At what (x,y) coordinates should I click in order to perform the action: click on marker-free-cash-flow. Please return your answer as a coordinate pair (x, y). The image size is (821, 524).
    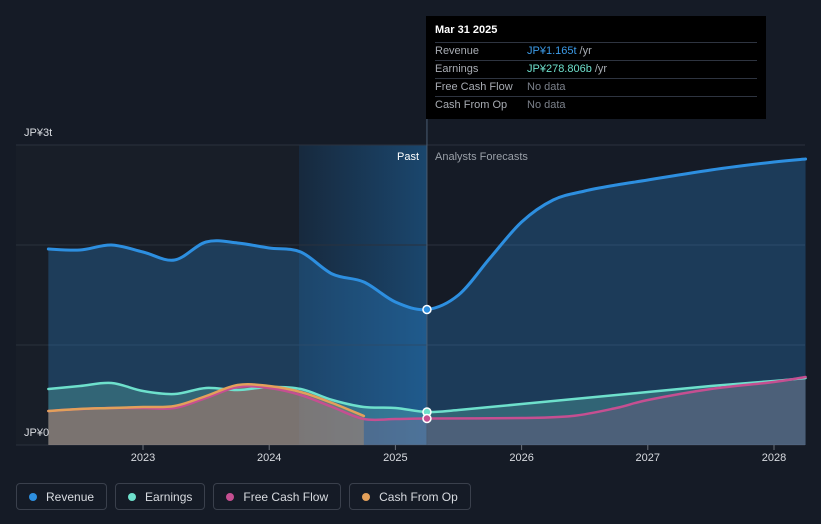
    Looking at the image, I should click on (427, 418).